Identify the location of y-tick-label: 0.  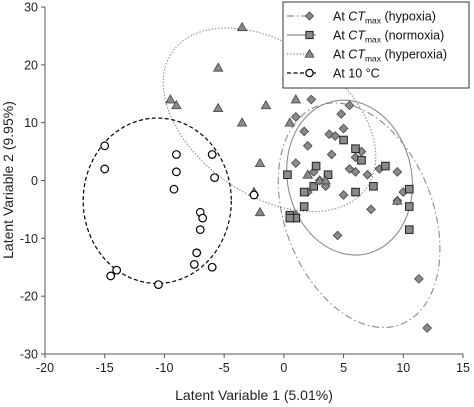
(34, 181).